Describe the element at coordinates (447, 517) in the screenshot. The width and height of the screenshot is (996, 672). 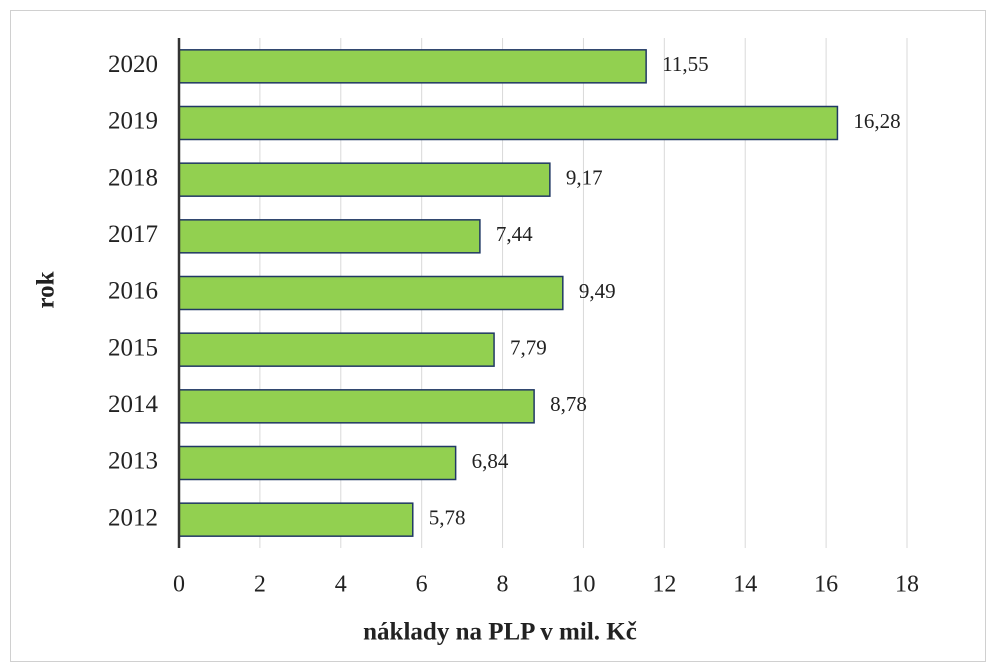
I see `value-label: 5,78` at that location.